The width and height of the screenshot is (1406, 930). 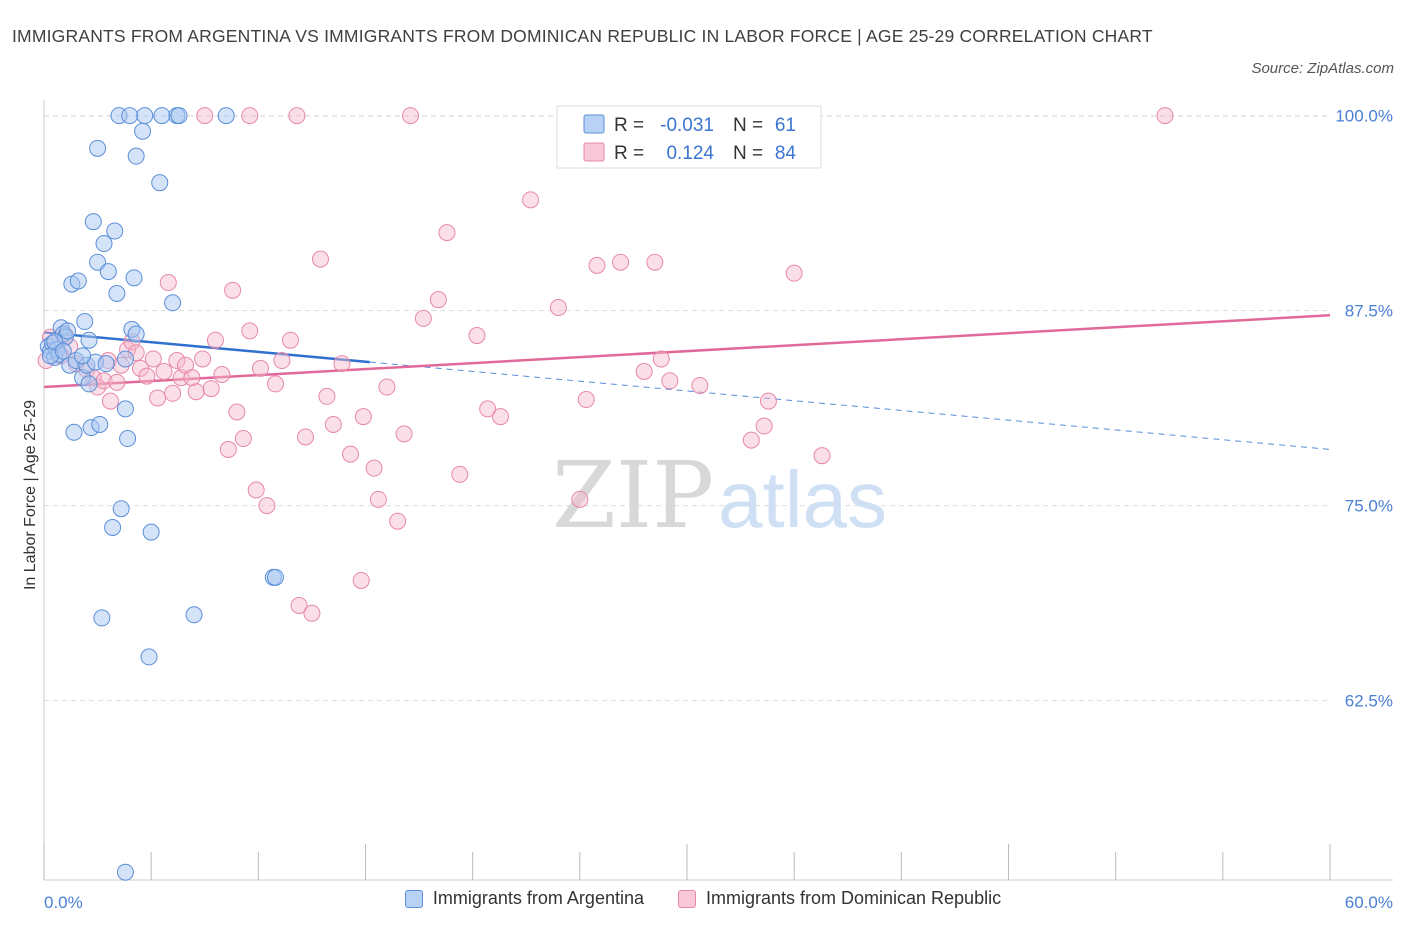 I want to click on trend-lines, so click(x=687, y=382).